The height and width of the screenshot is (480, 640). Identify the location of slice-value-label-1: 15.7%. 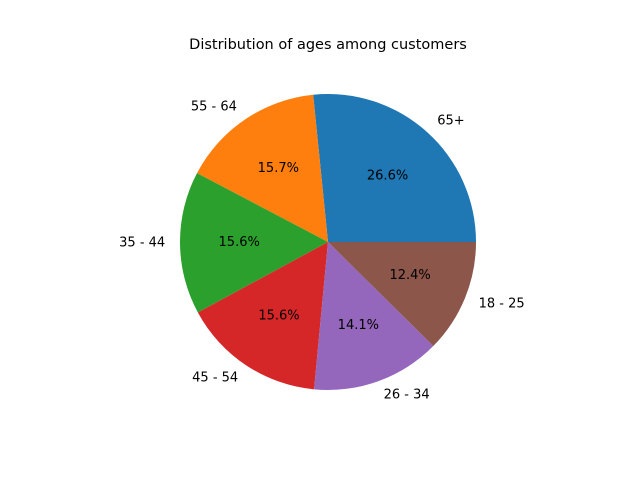
(278, 168).